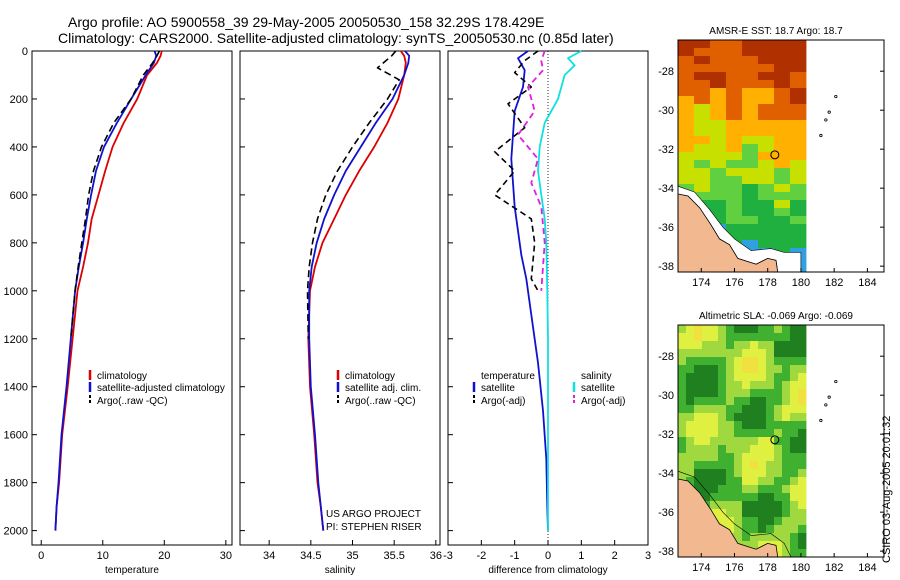 The width and height of the screenshot is (900, 580). Describe the element at coordinates (19, 100) in the screenshot. I see `y-tick-label: 200` at that location.